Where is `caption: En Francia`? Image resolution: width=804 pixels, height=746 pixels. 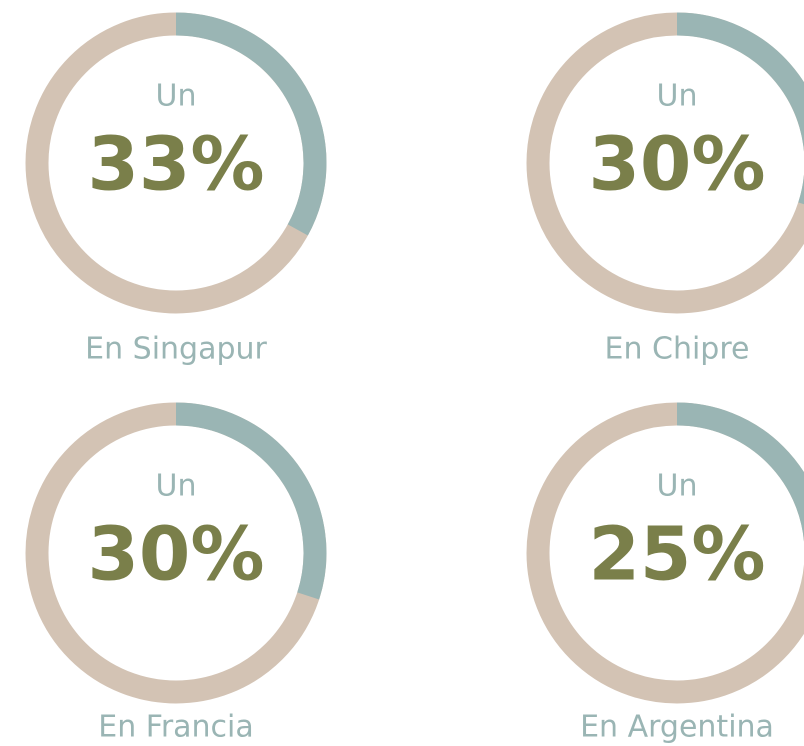
caption: En Francia is located at coordinates (176, 727).